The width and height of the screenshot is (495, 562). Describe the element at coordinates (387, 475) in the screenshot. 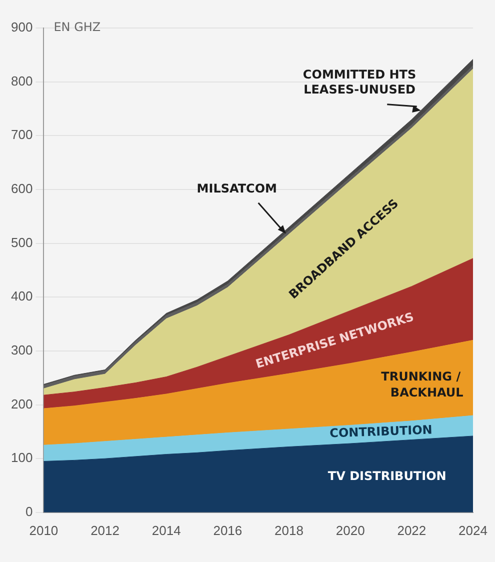

I see `series-label: TV DISTRIBUTION` at that location.